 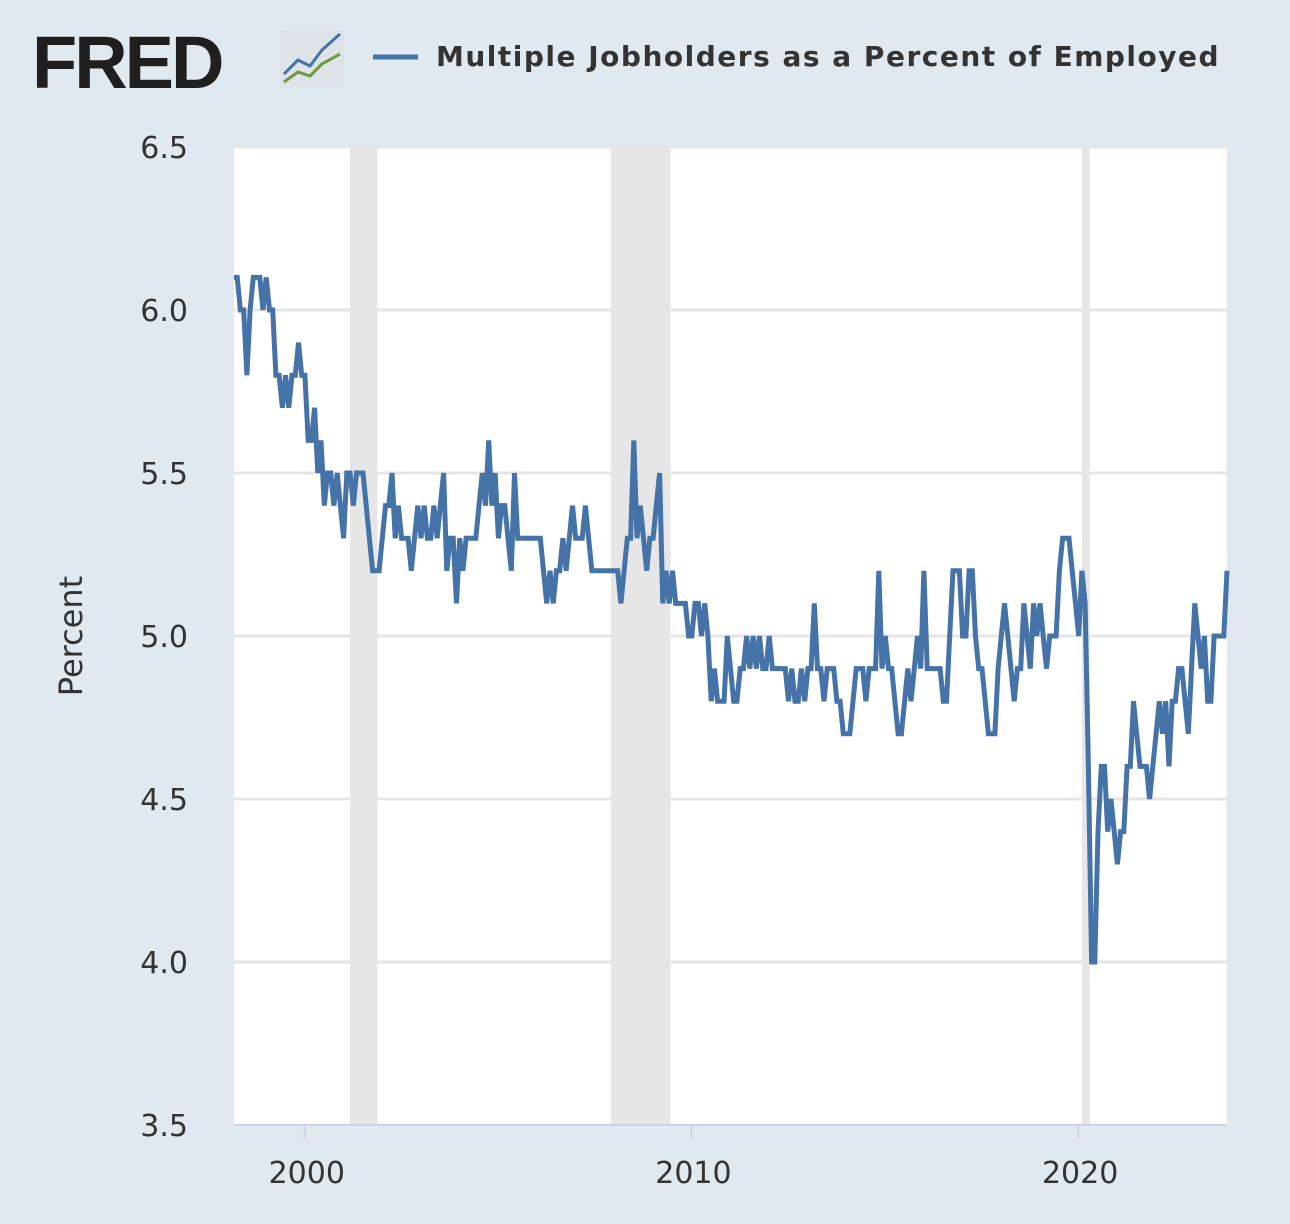 What do you see at coordinates (164, 148) in the screenshot?
I see `y-tick-label: 6.5` at bounding box center [164, 148].